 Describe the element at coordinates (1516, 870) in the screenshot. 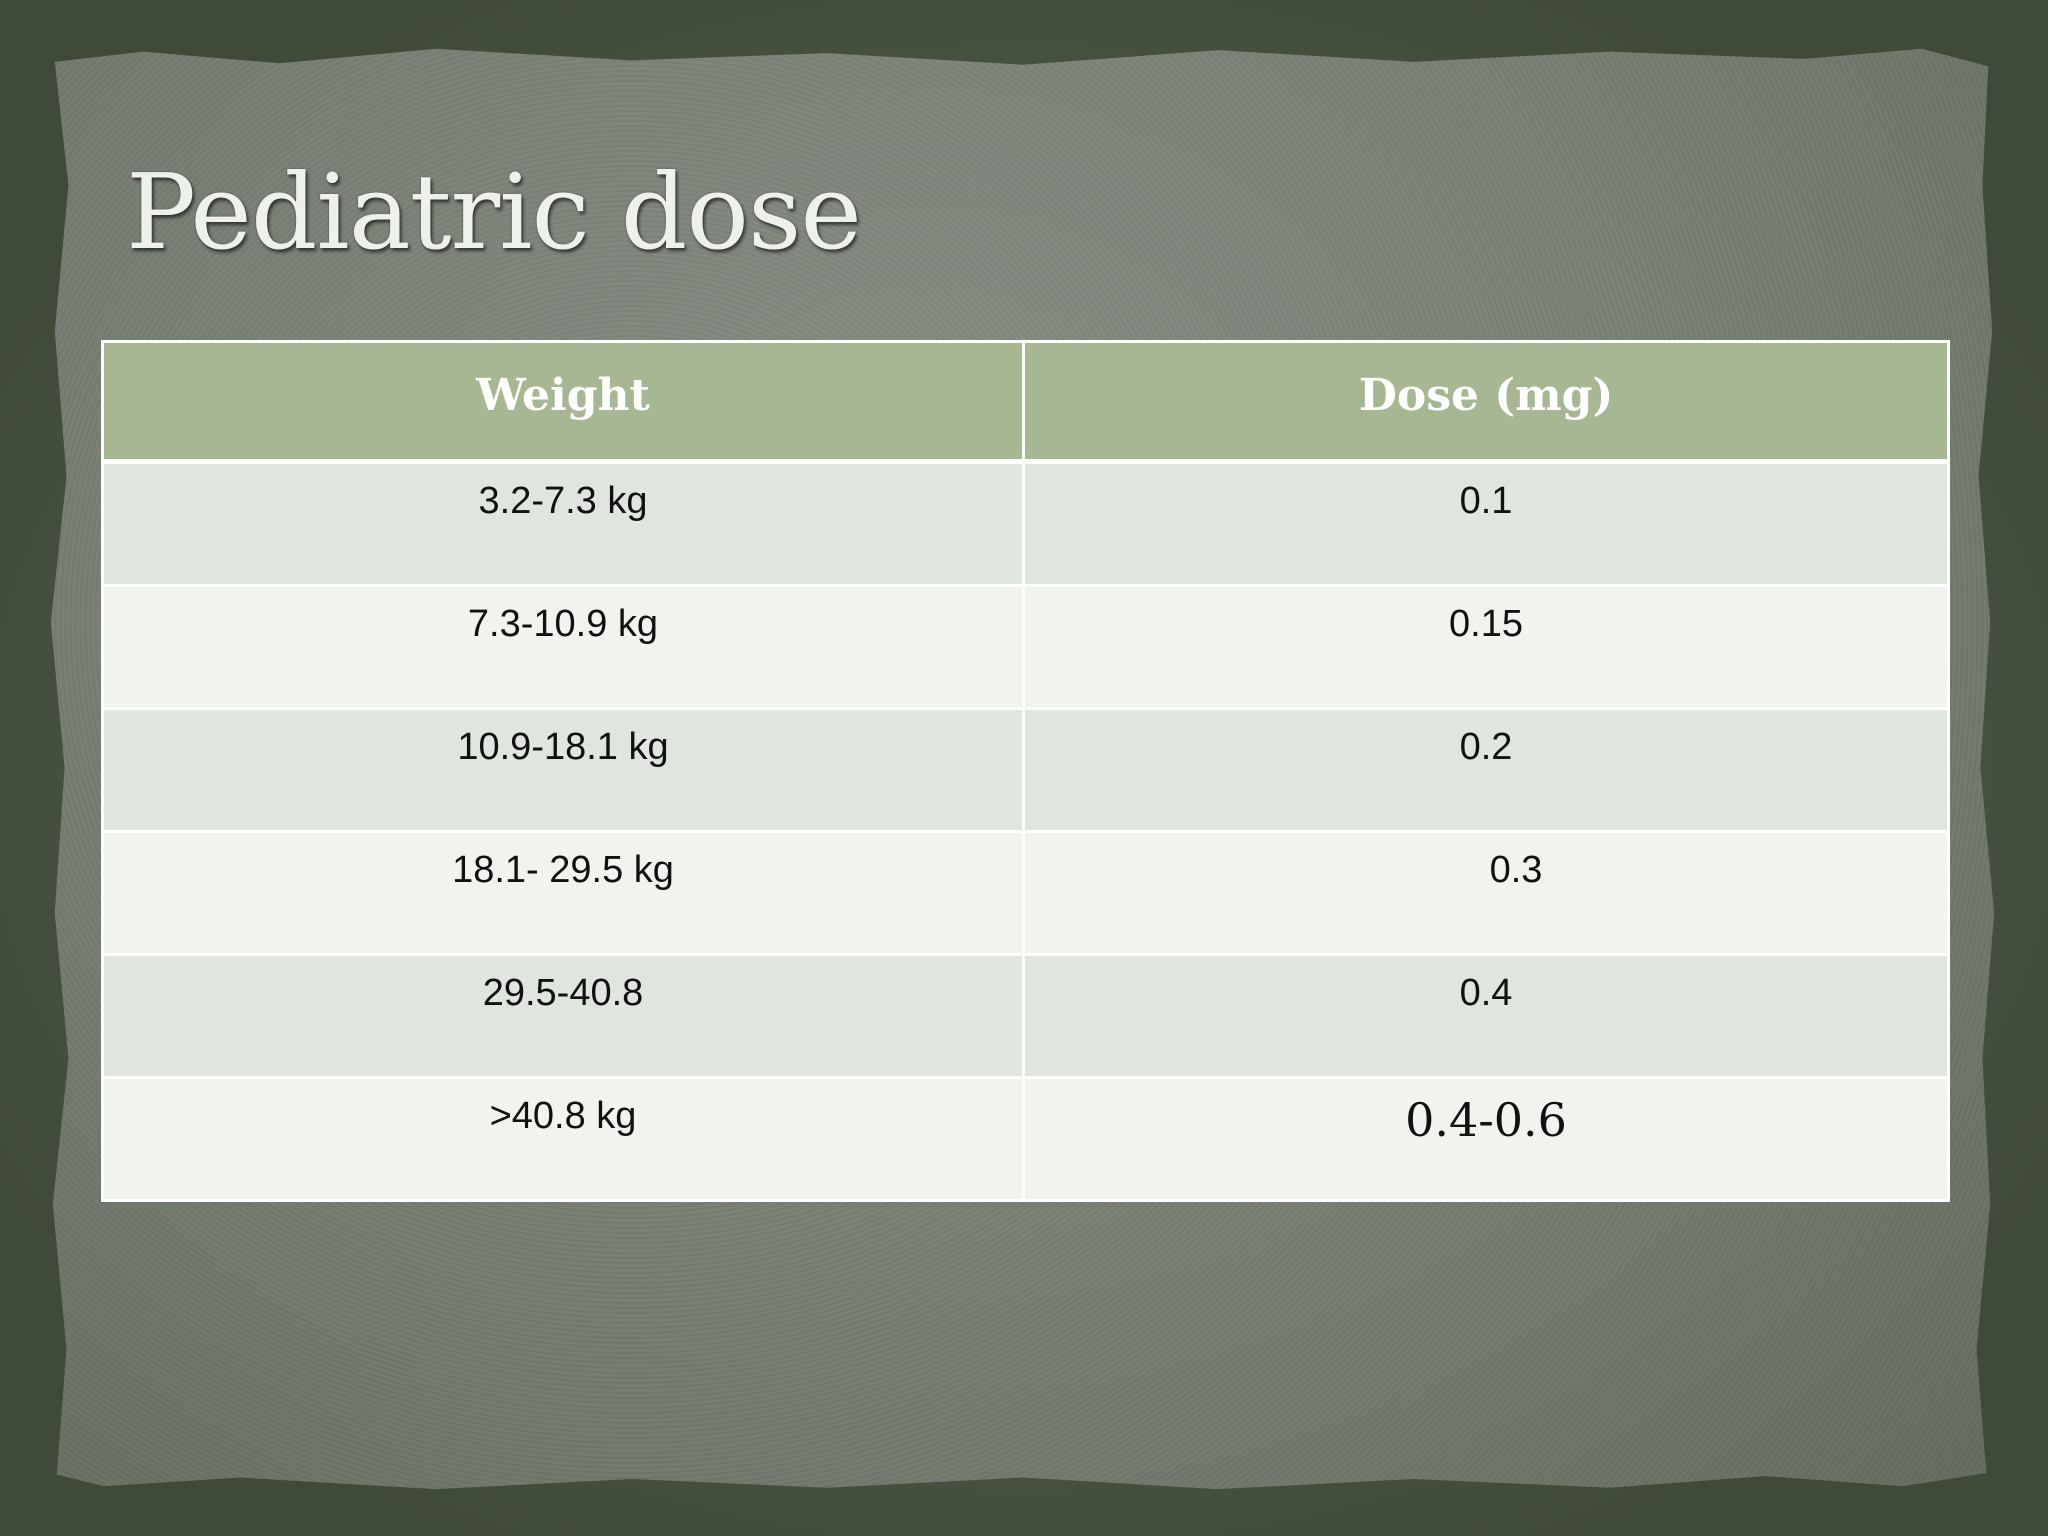

I see `dose-value: 0.3` at that location.